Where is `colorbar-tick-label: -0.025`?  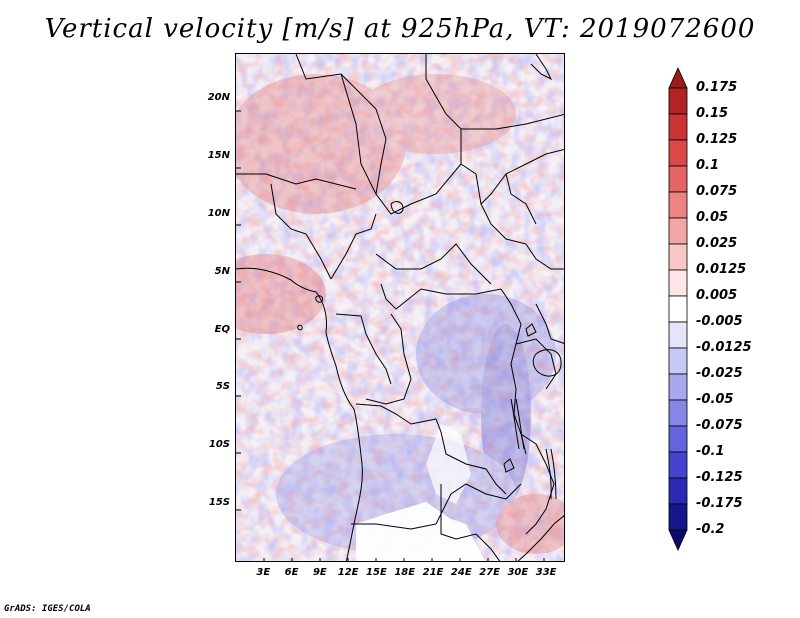
colorbar-tick-label: -0.025 is located at coordinates (719, 373).